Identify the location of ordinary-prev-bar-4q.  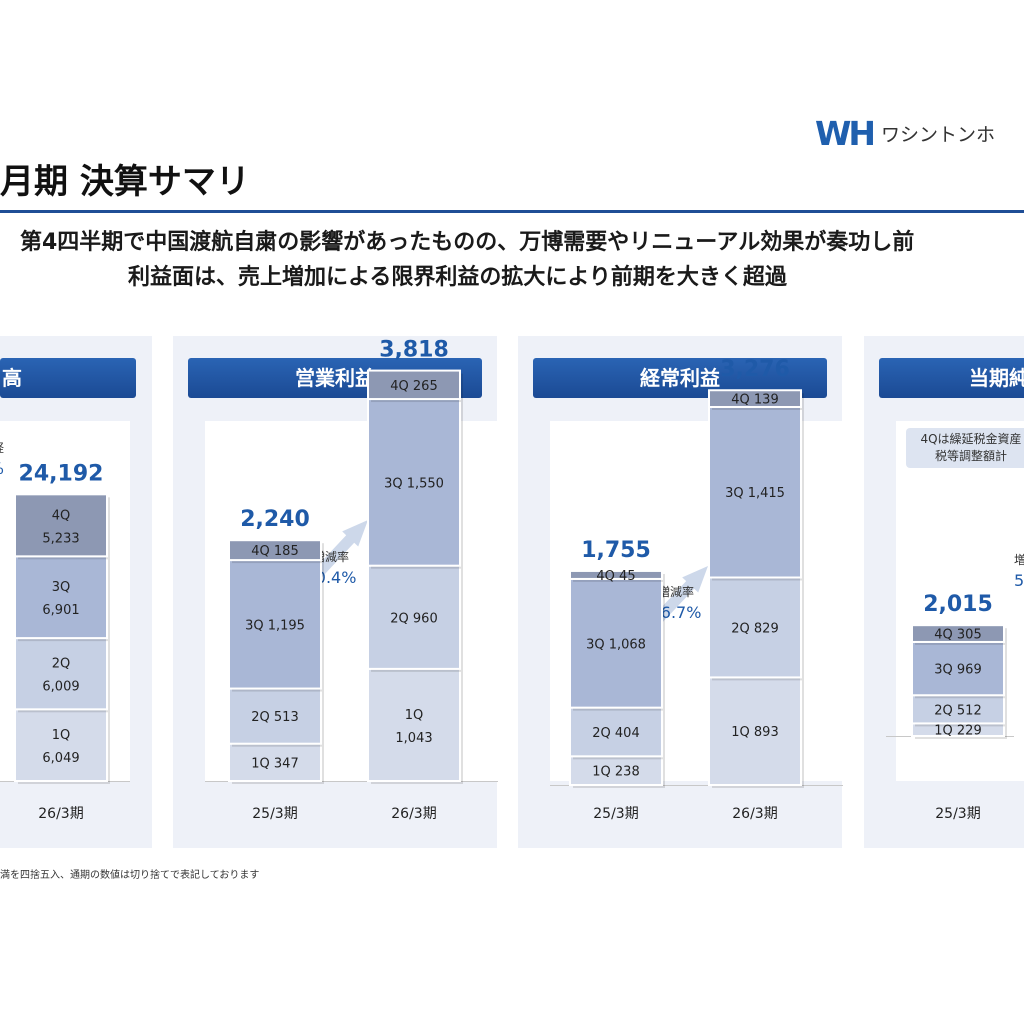
(616, 574).